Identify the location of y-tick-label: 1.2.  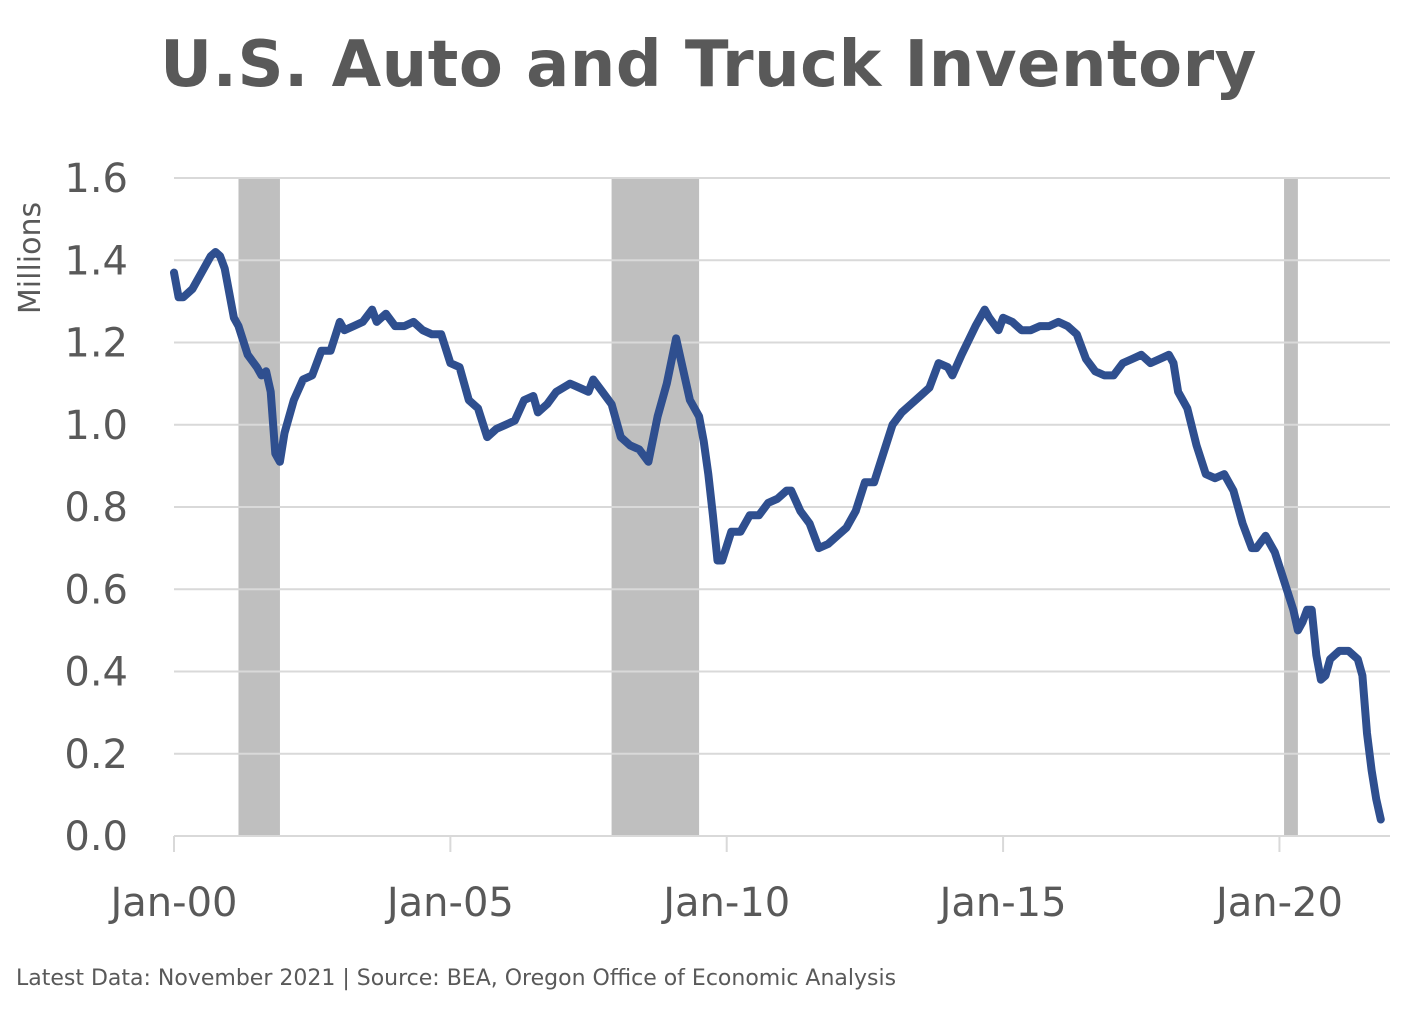
(96, 344).